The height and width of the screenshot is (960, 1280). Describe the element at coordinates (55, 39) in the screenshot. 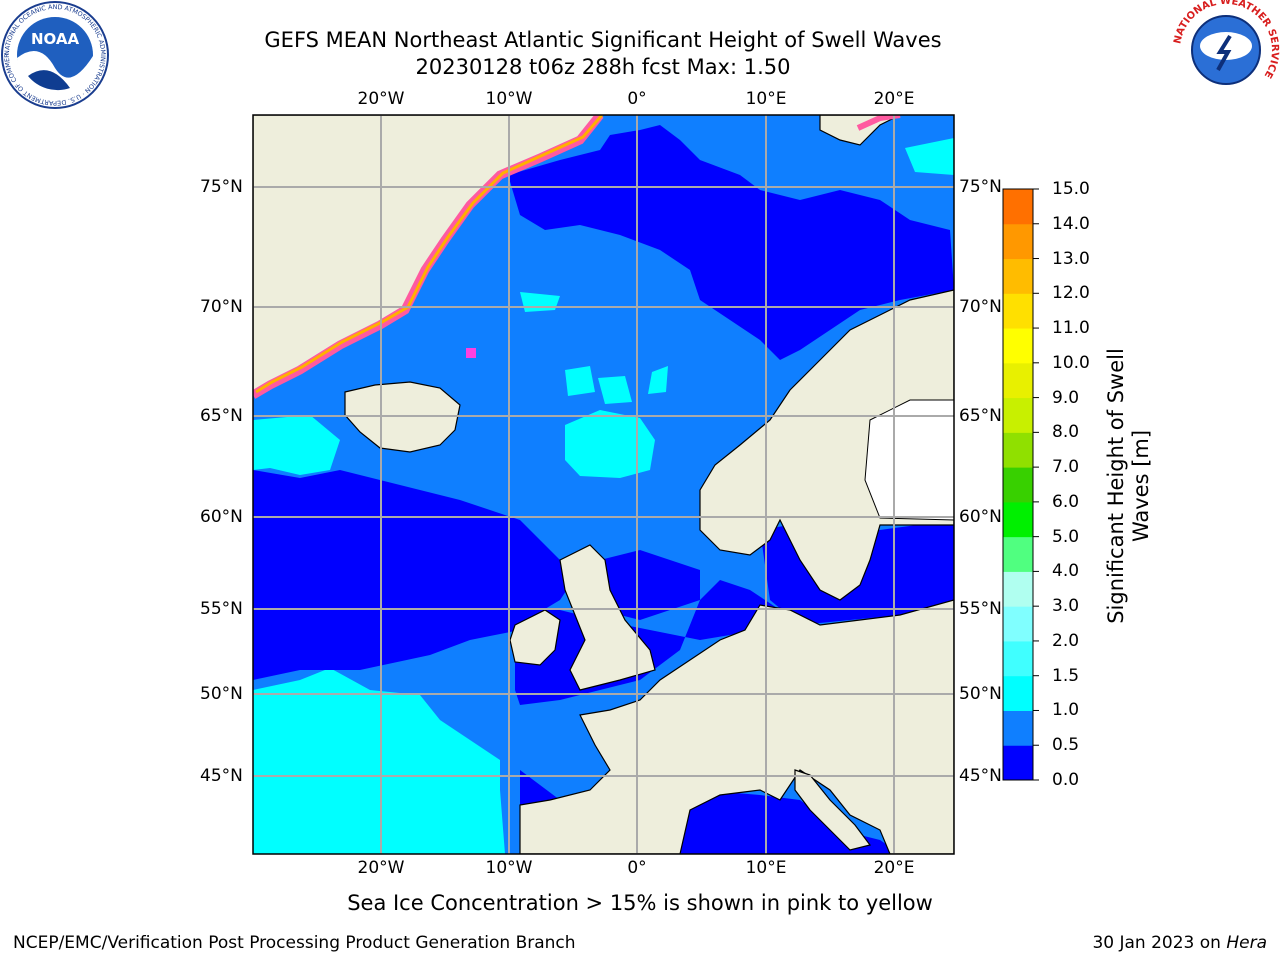

I see `noaa-logo-text: NOAA` at that location.